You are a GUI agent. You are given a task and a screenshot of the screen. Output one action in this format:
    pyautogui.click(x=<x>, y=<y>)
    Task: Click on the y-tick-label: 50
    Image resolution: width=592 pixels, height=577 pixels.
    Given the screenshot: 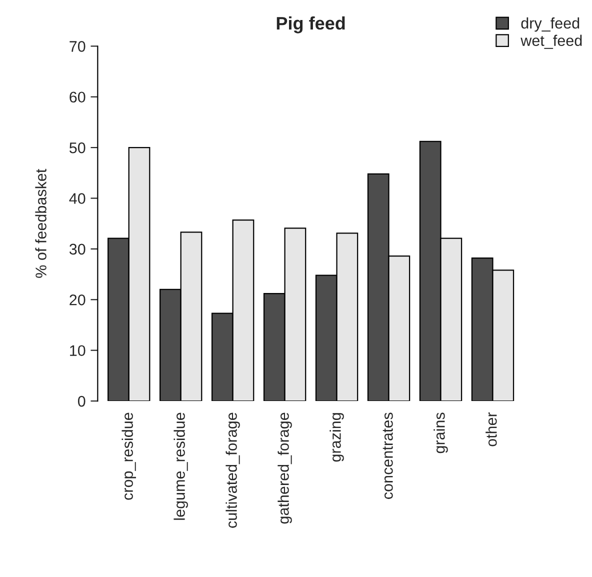 What is the action you would take?
    pyautogui.click(x=77, y=148)
    